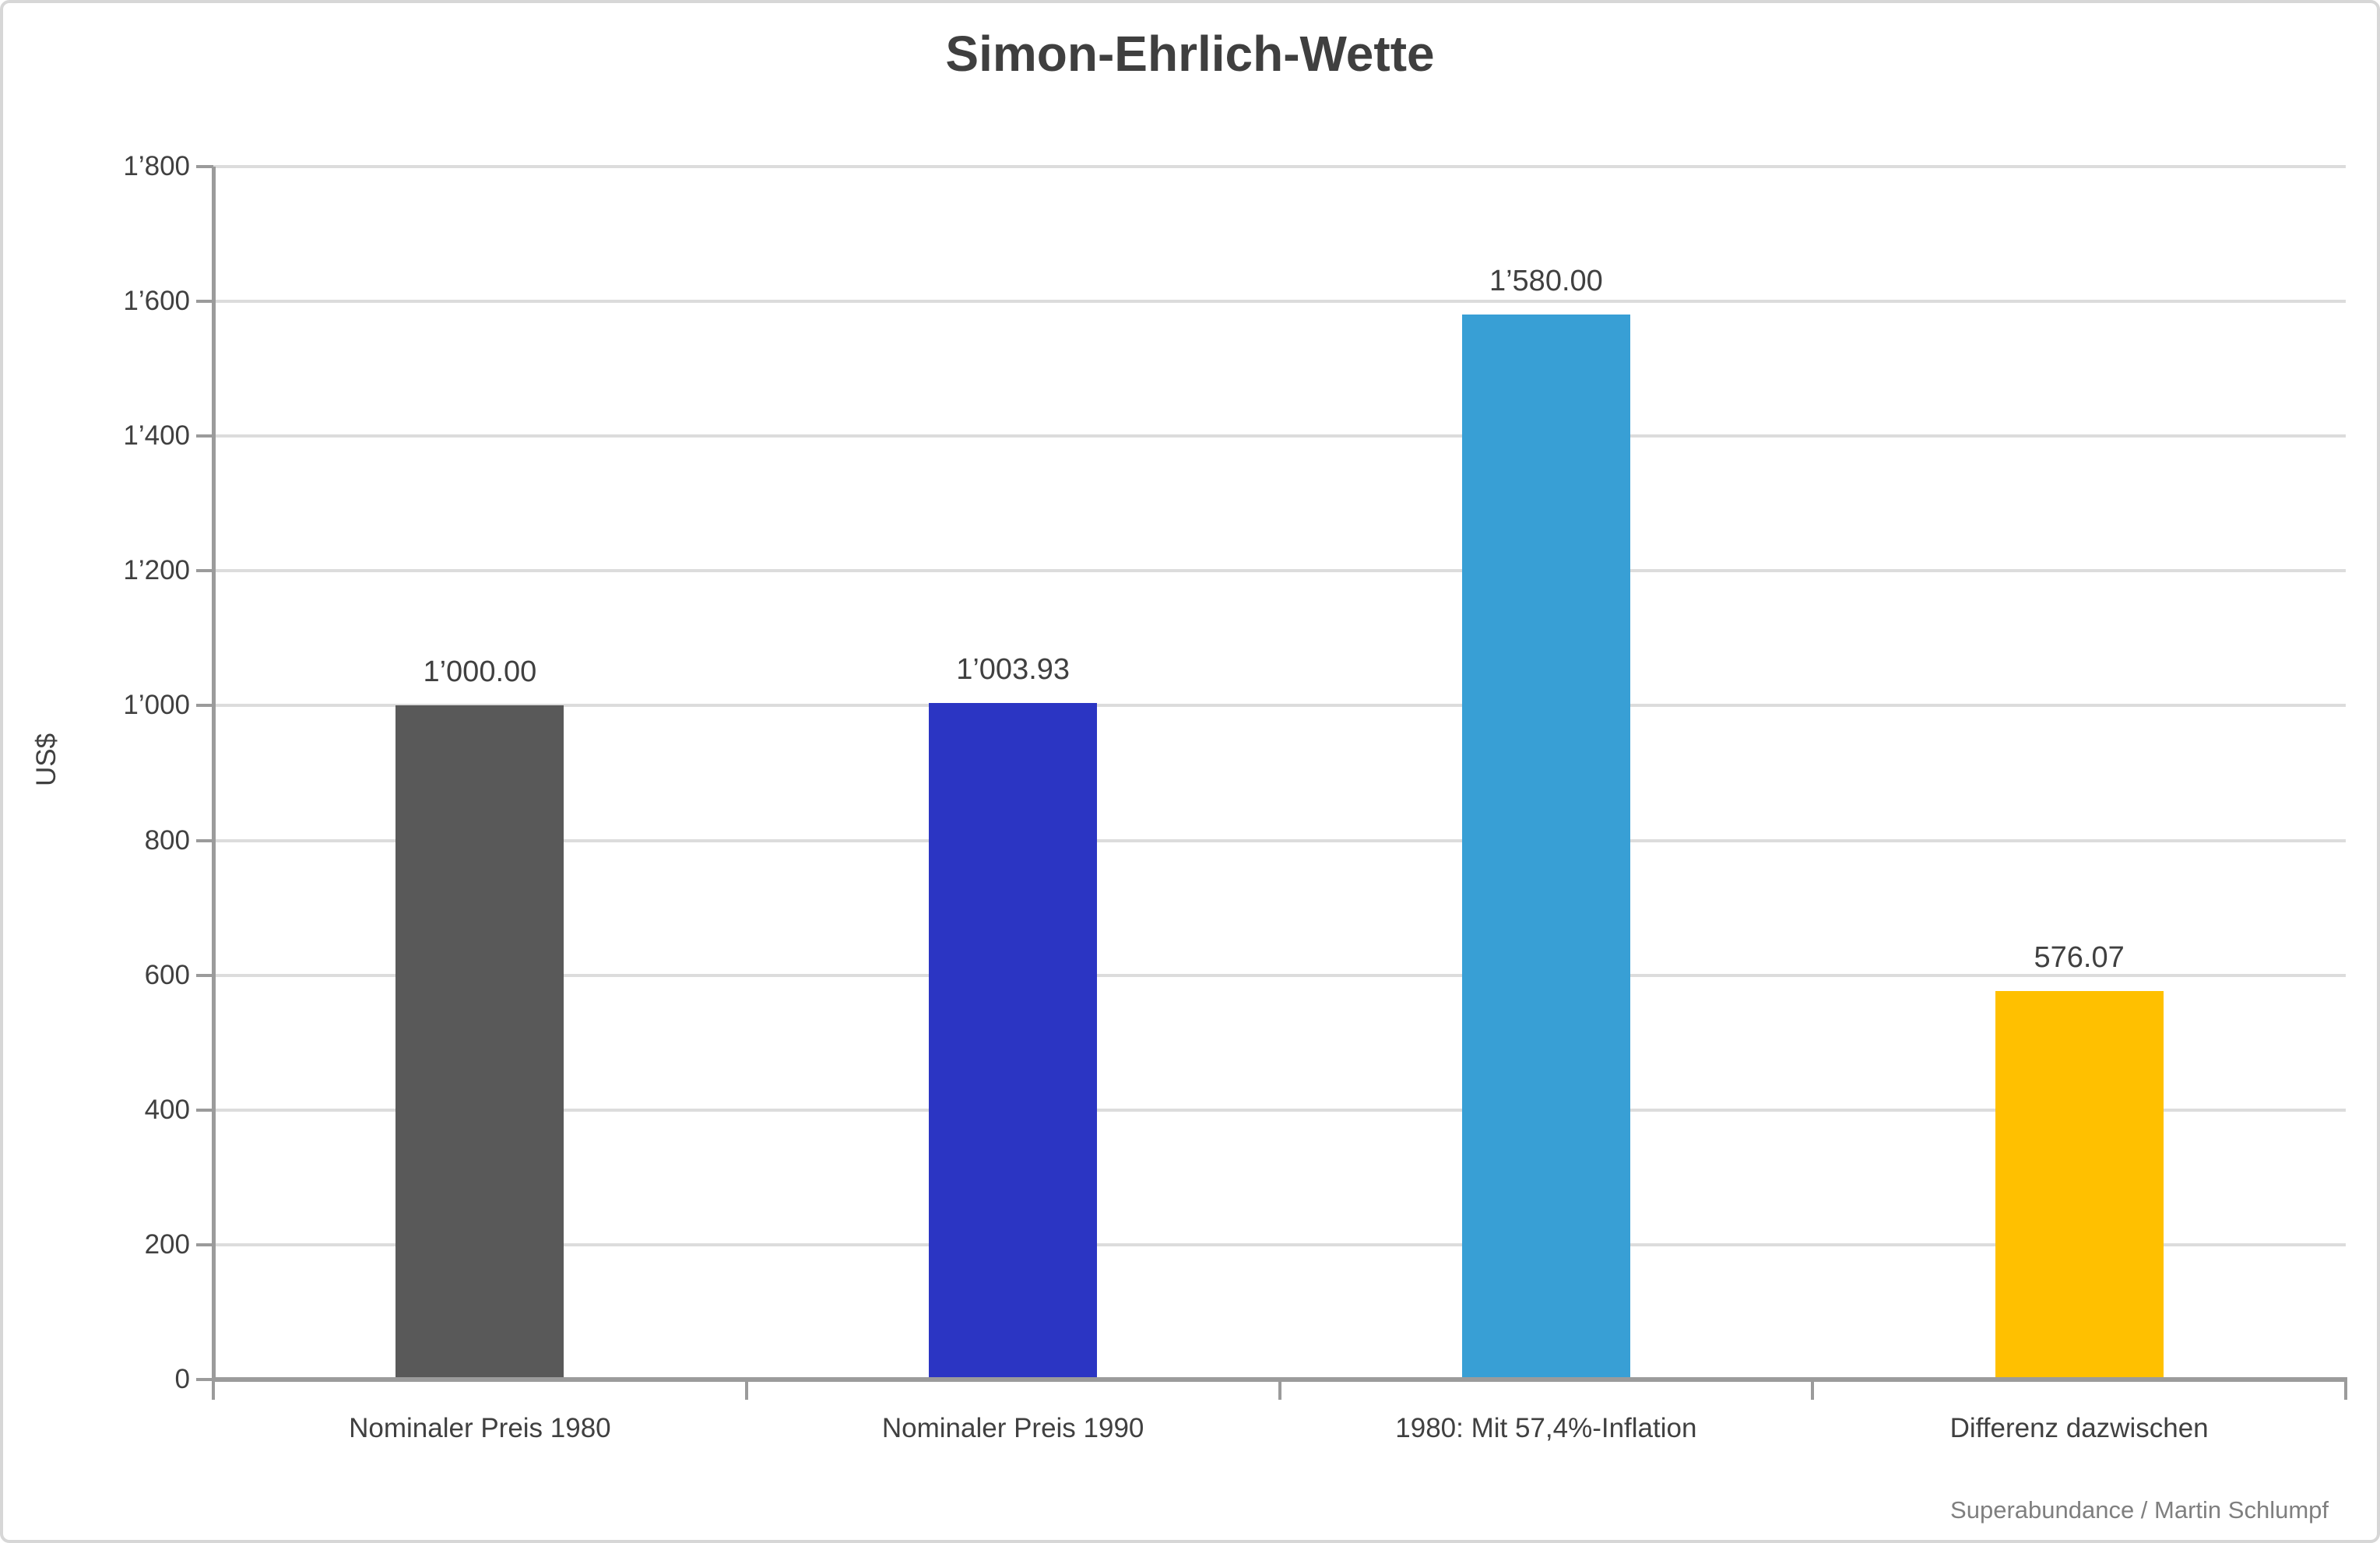 This screenshot has width=2380, height=1543. I want to click on y-tick-label-1400: 1’400, so click(156, 436).